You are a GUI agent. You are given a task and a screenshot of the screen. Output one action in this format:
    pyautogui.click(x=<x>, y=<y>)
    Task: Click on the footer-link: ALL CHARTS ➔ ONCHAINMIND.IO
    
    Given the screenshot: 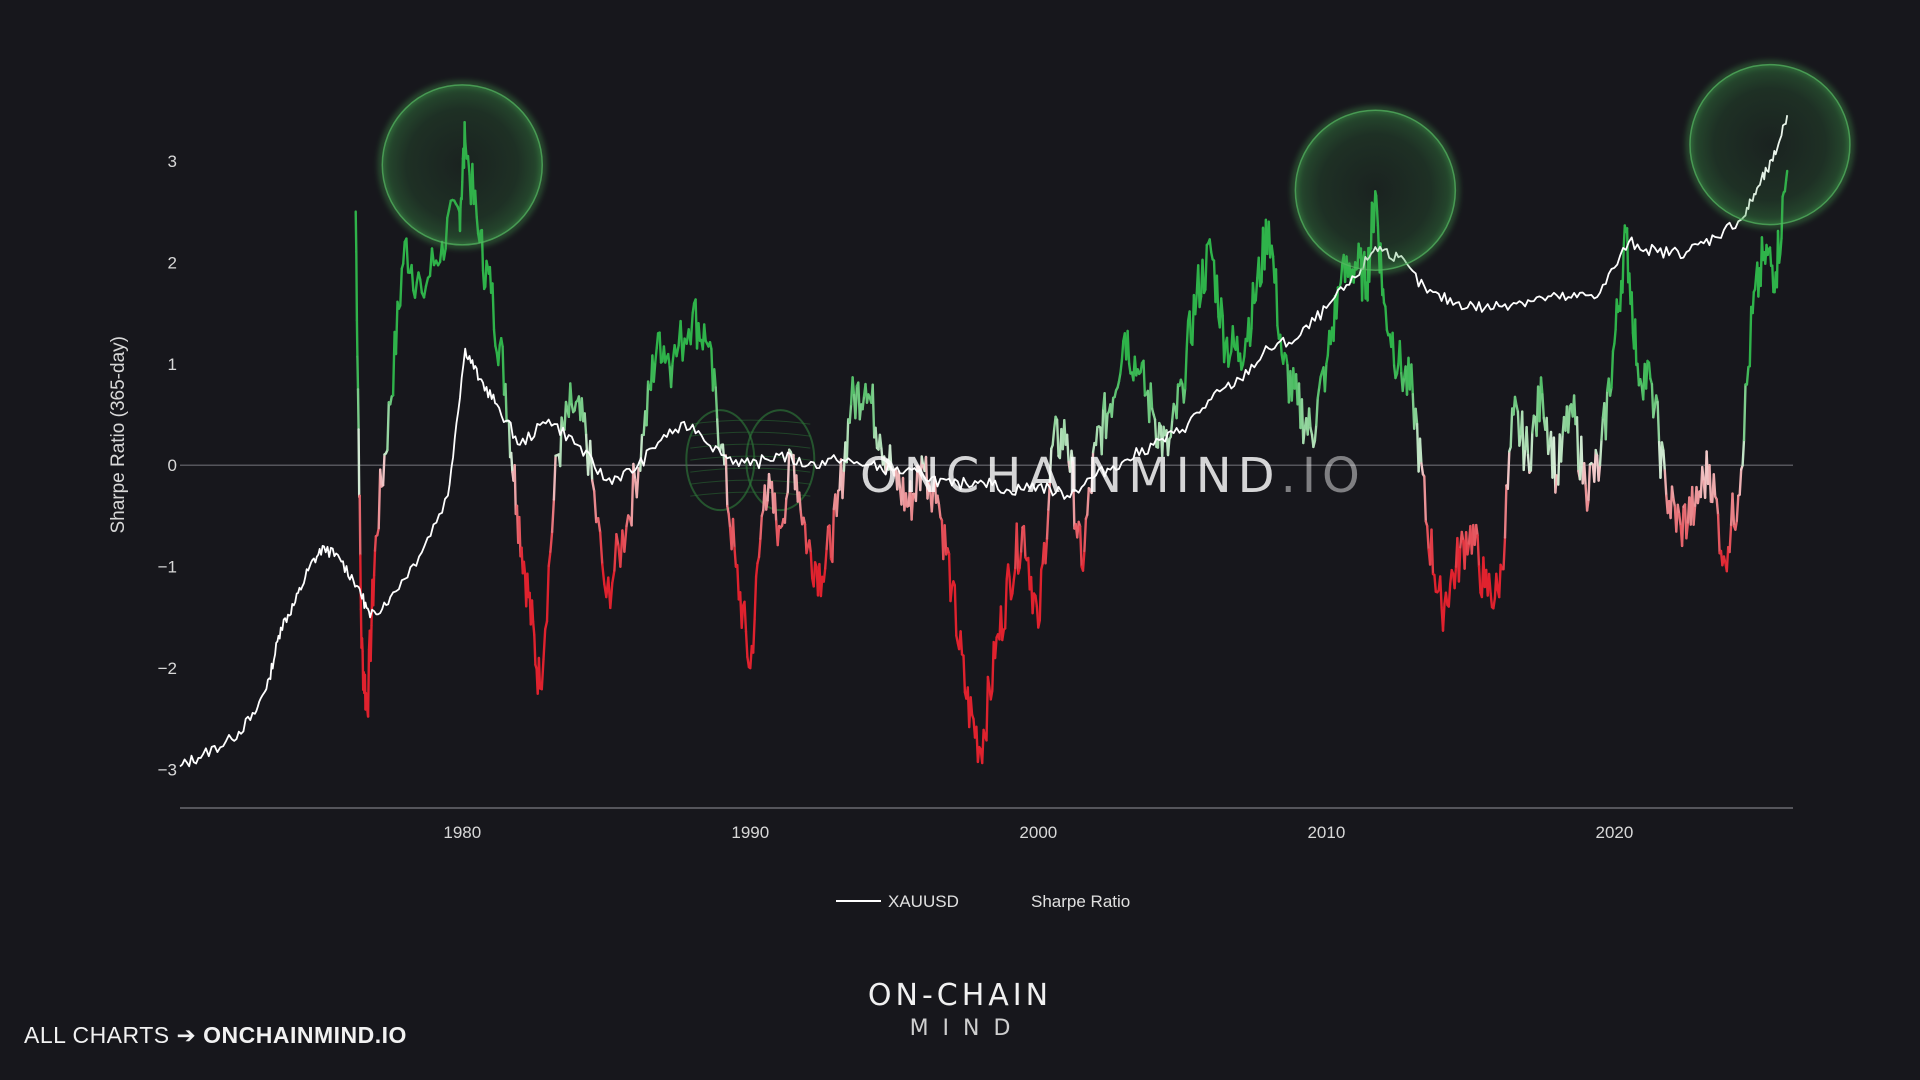 What is the action you would take?
    pyautogui.click(x=215, y=1035)
    